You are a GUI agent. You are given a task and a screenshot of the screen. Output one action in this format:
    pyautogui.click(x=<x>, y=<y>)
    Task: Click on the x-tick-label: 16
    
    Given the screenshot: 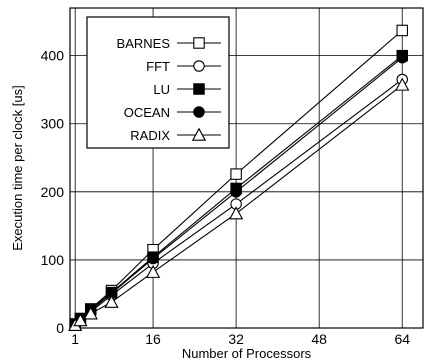 What is the action you would take?
    pyautogui.click(x=153, y=339)
    